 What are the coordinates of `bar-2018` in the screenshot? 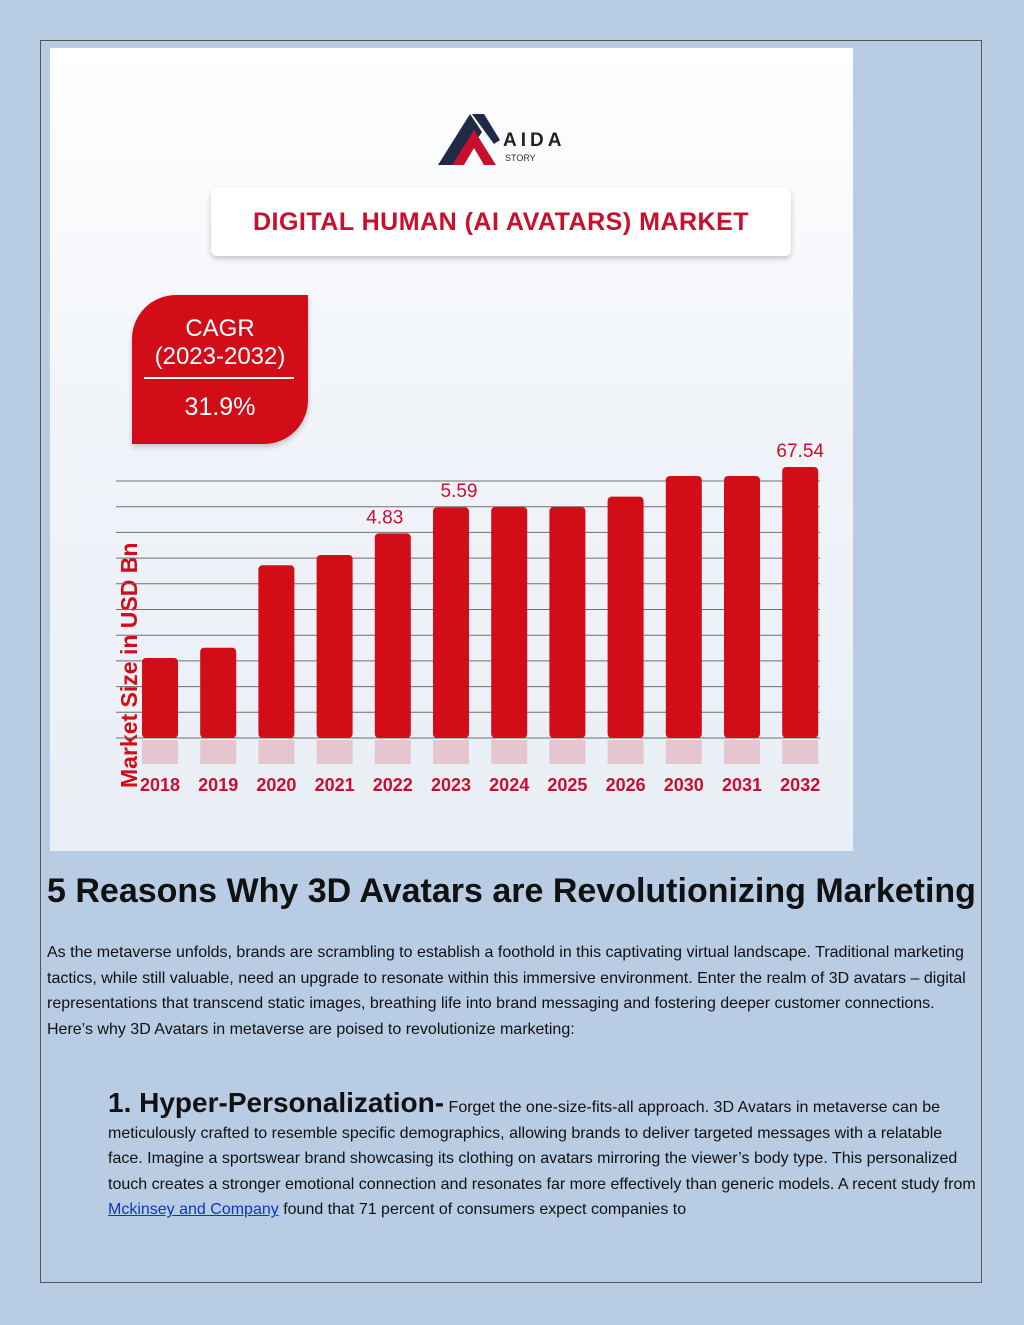 It's located at (160, 698).